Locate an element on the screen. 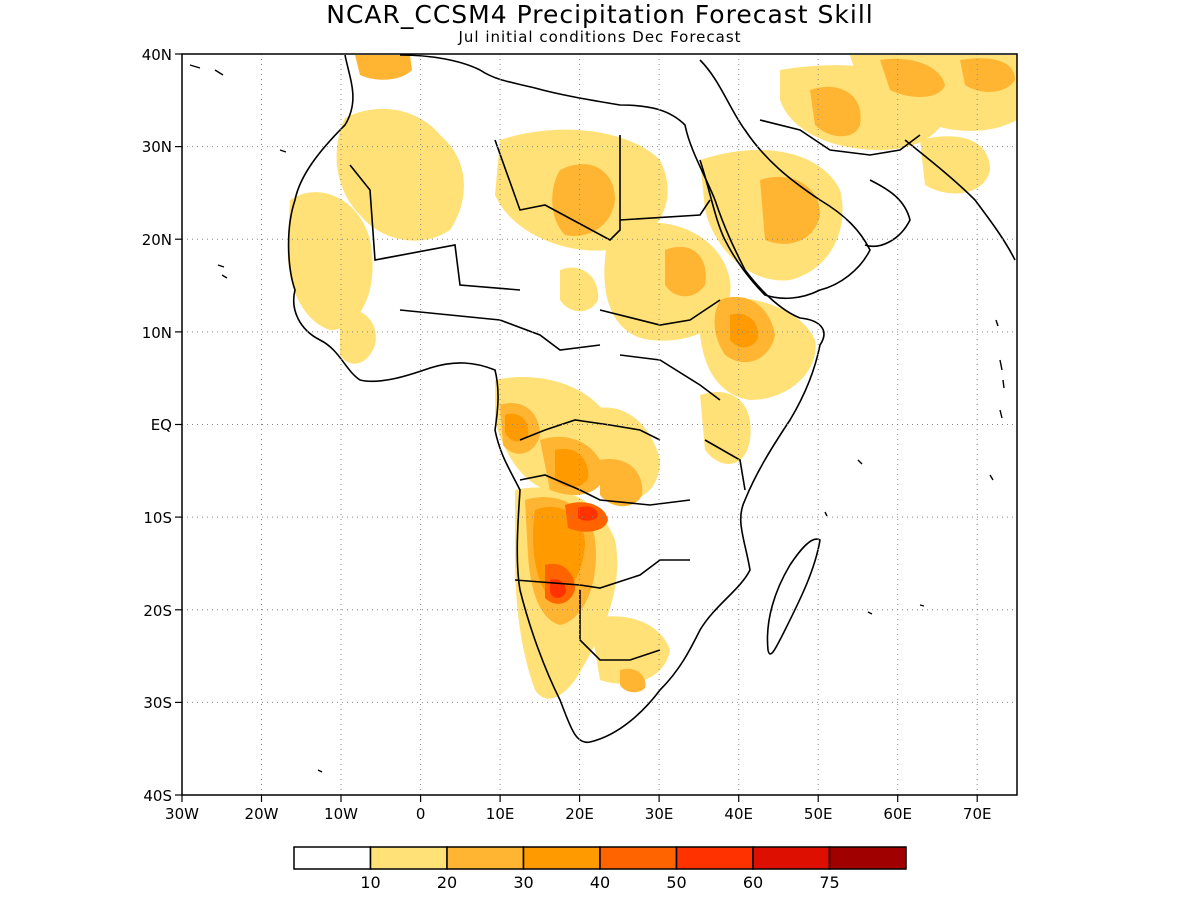 Image resolution: width=1200 pixels, height=900 pixels. colorbar-label: 60 is located at coordinates (753, 882).